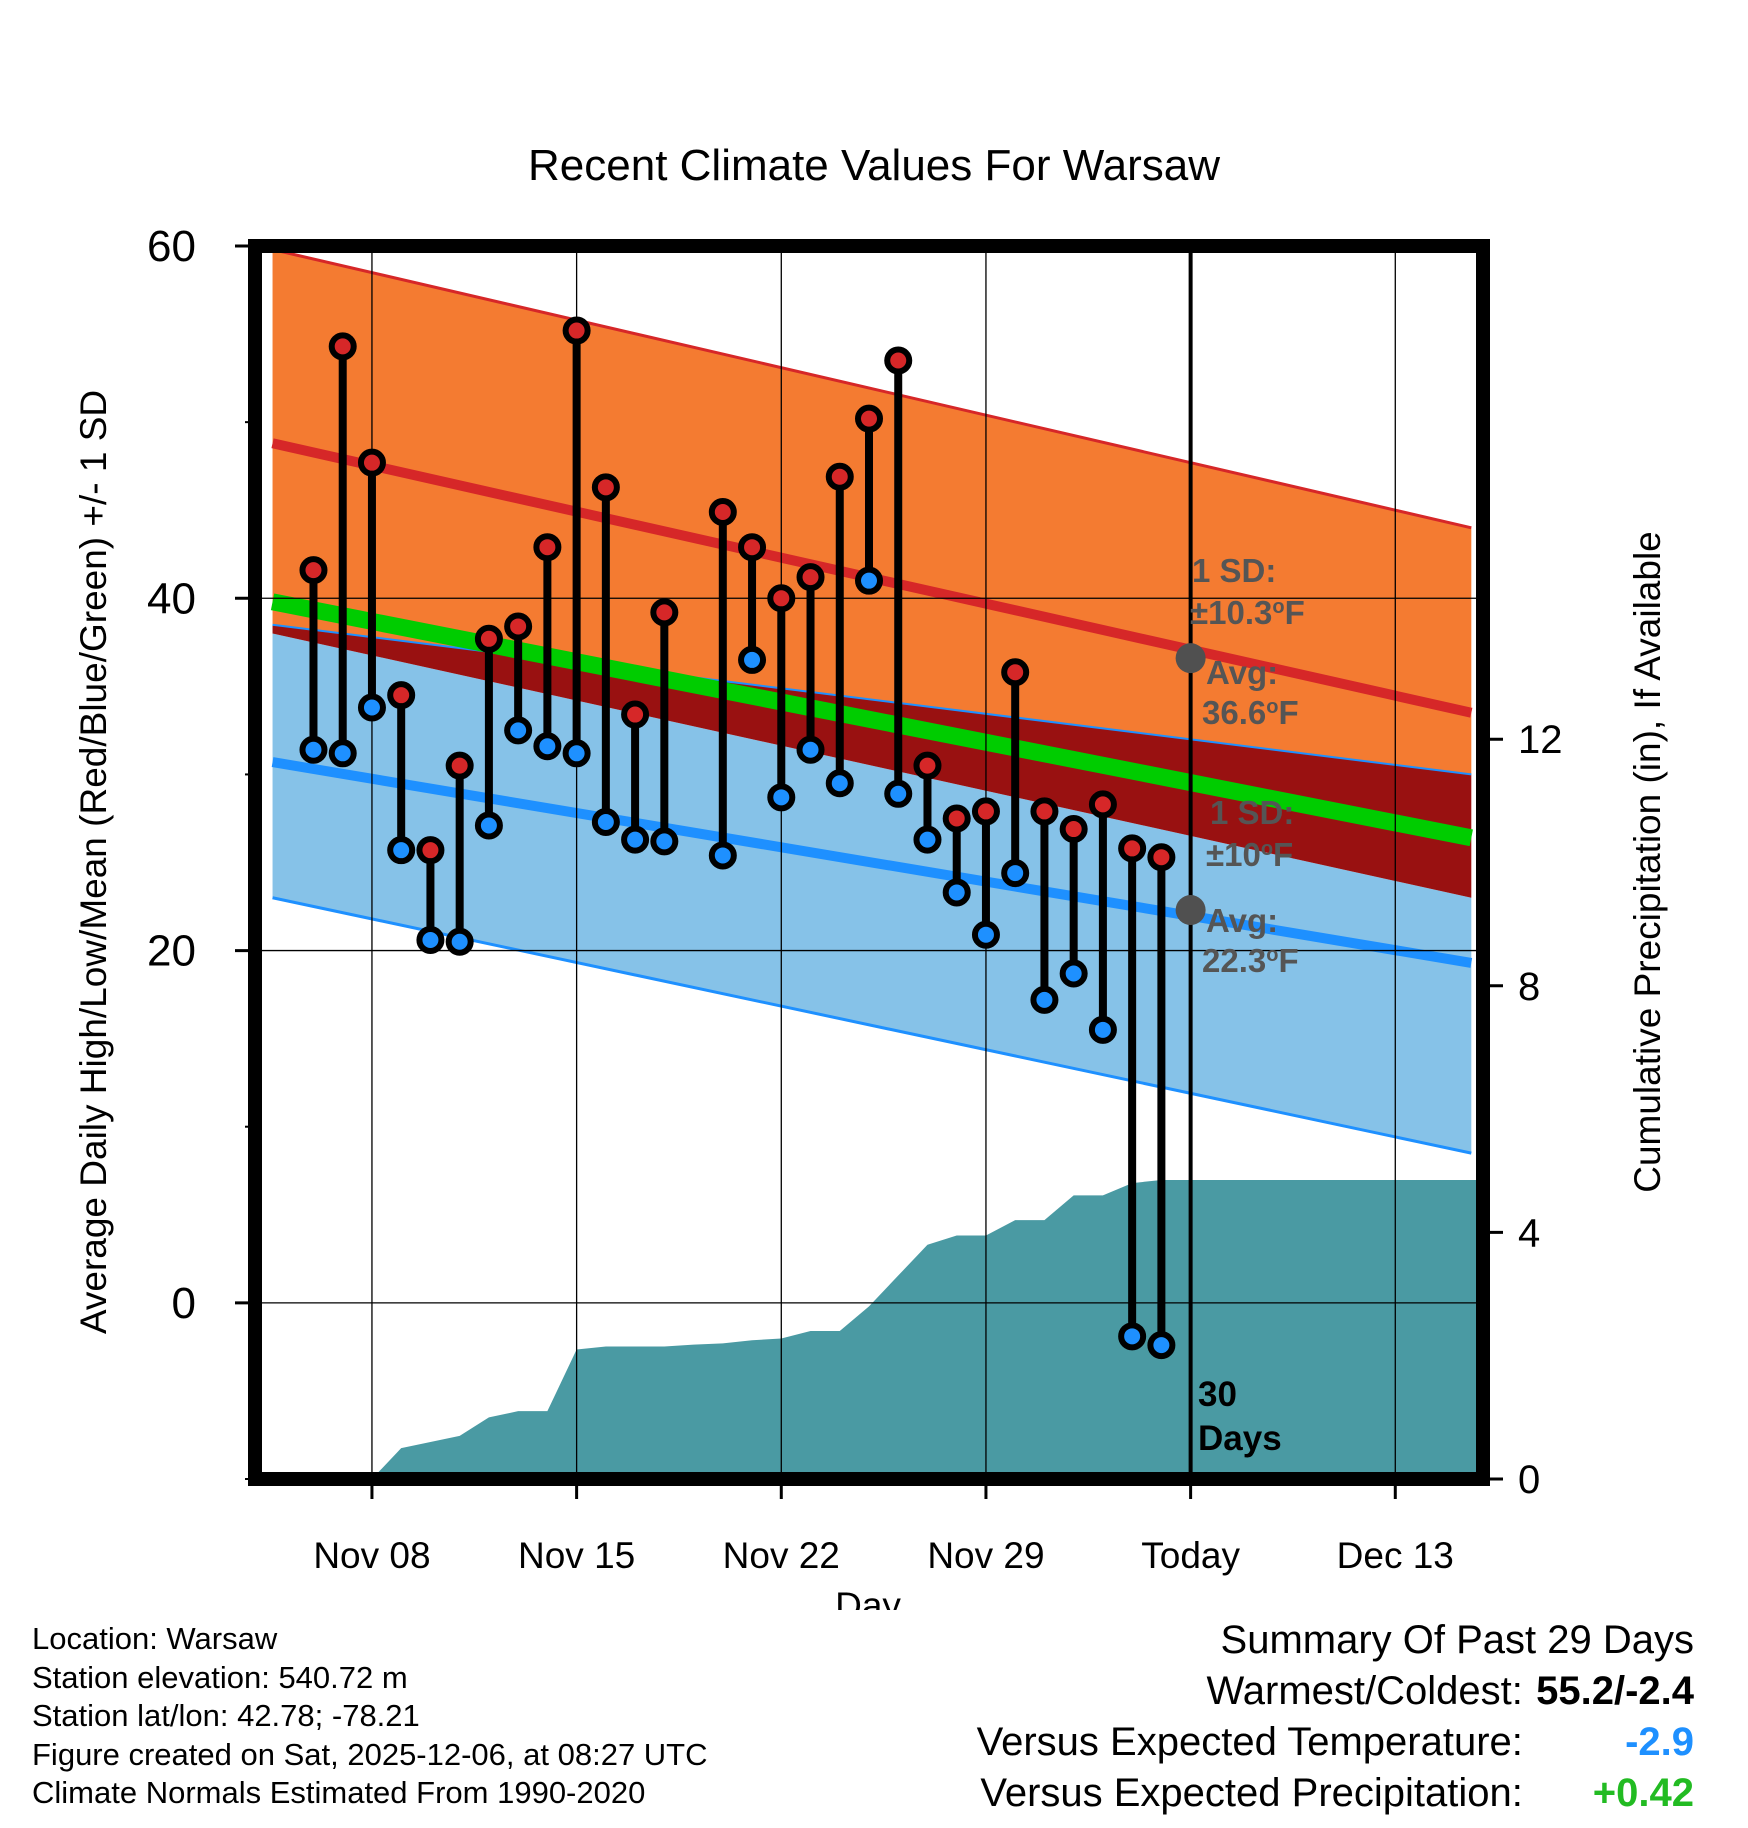 This screenshot has width=1748, height=1828. I want to click on precipitation-area, so click(927, 1329).